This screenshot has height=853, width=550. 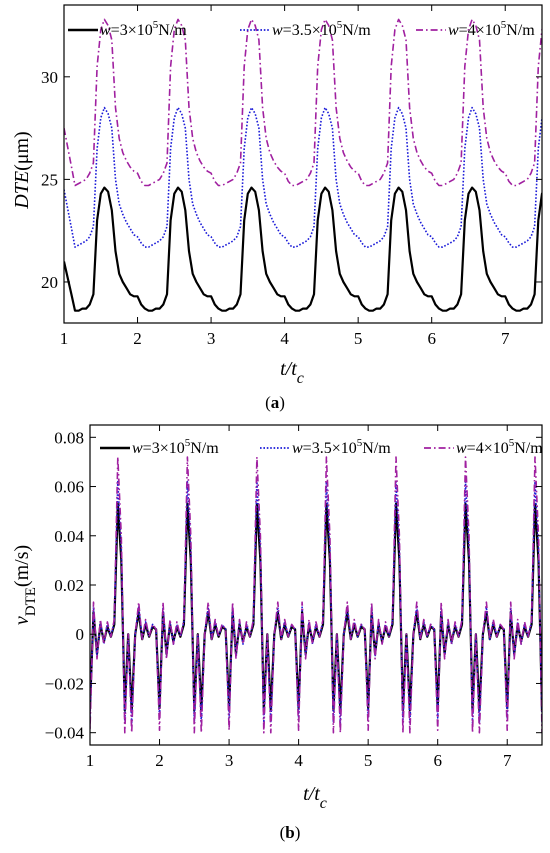 I want to click on panel-caption: (b), so click(x=290, y=832).